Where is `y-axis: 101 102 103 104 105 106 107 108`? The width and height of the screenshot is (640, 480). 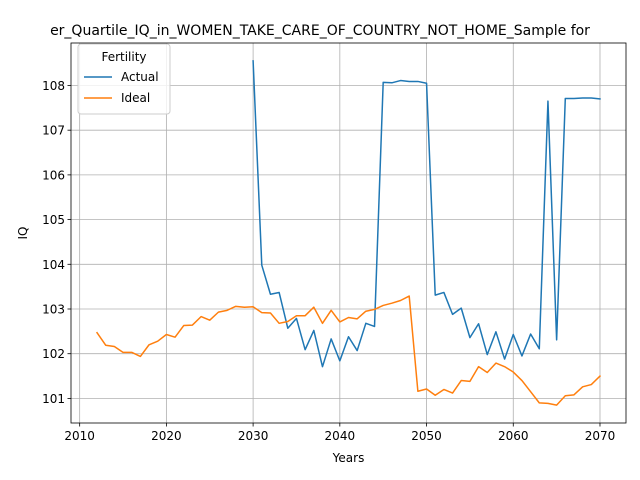 y-axis: 101 102 103 104 105 106 107 108 is located at coordinates (56, 242).